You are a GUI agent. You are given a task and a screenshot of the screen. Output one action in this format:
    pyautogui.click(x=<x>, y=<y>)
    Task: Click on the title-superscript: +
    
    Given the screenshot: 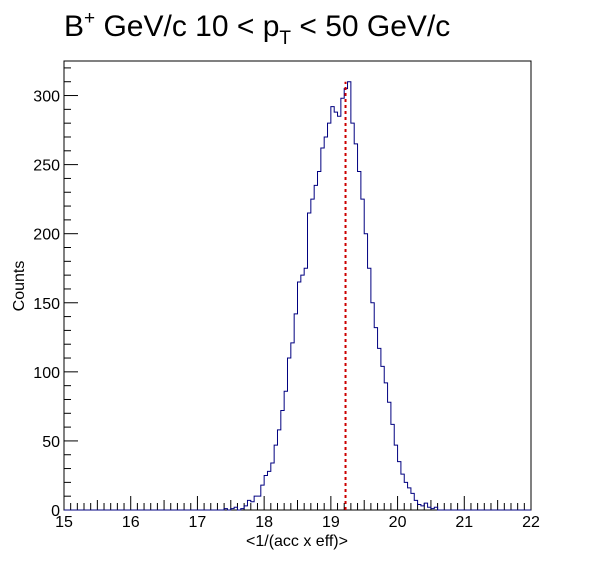 What is the action you would take?
    pyautogui.click(x=90, y=18)
    